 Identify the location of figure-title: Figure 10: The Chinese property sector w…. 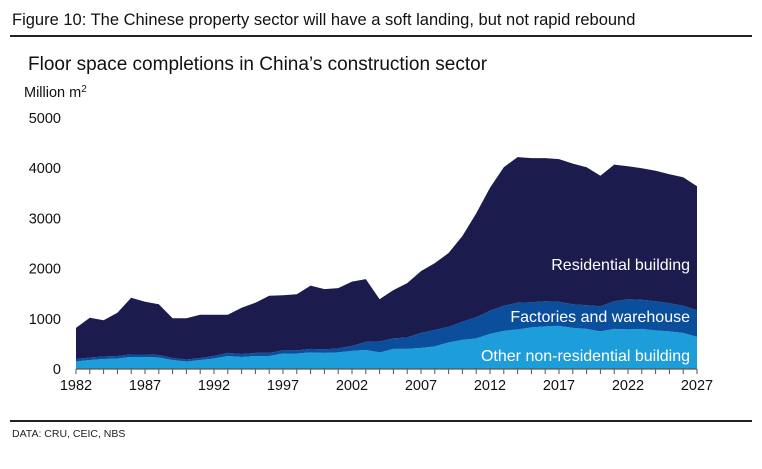
(324, 20).